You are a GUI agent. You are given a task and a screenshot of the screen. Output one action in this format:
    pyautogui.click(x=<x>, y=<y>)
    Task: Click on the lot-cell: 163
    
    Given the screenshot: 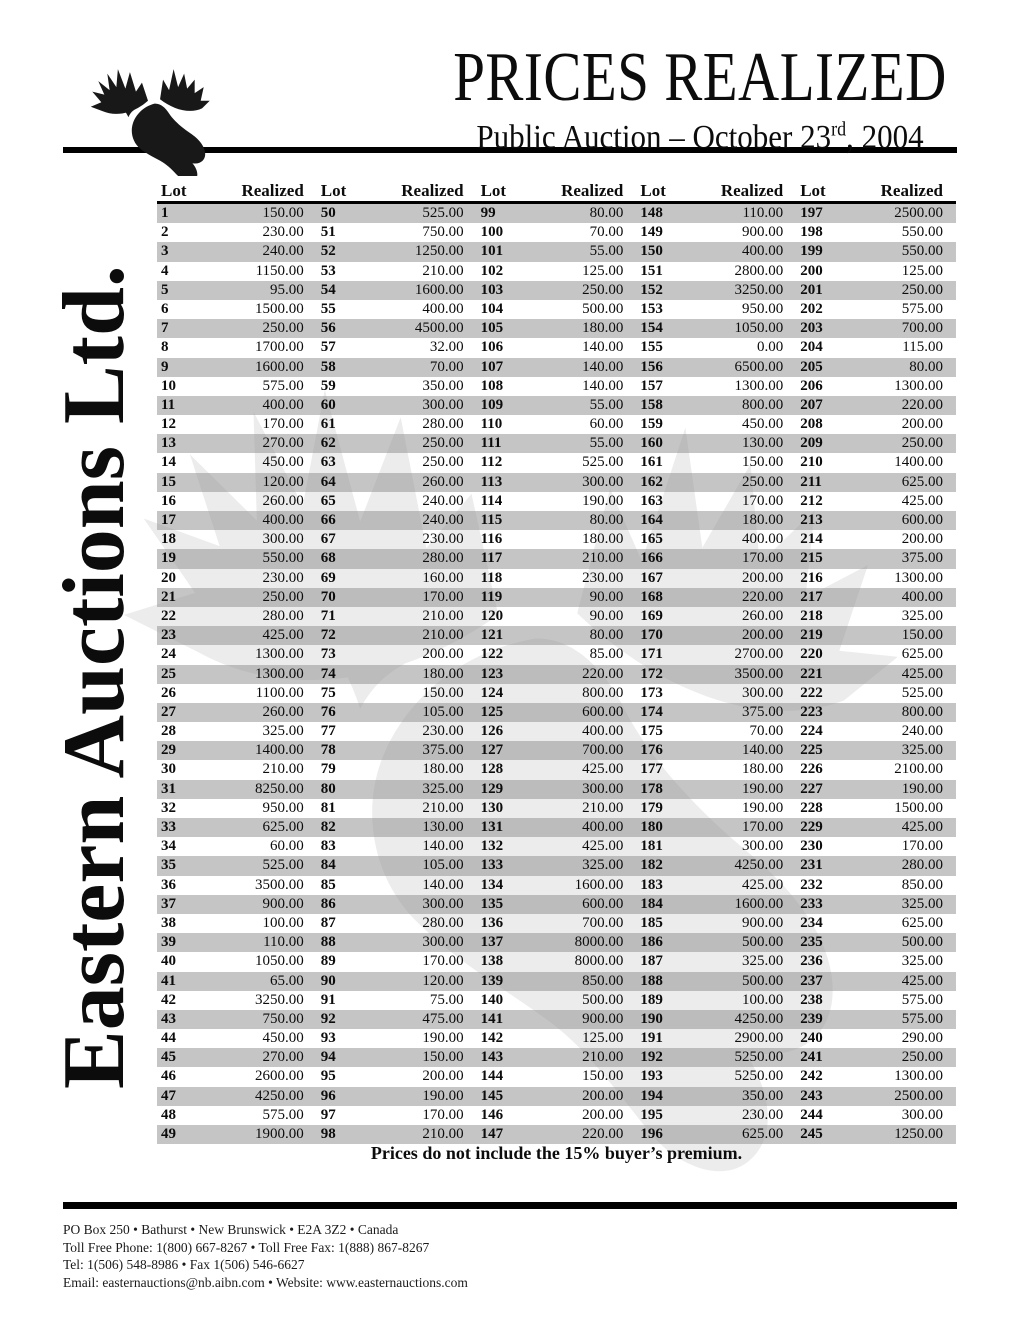 What is the action you would take?
    pyautogui.click(x=651, y=500)
    